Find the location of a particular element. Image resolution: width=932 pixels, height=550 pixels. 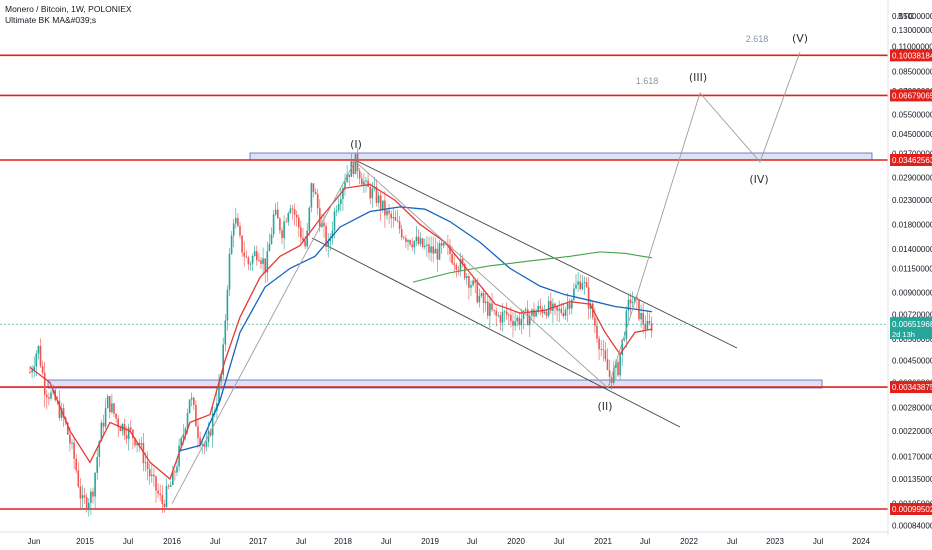

indicator-title: Ultimate BK MA&#039;s is located at coordinates (51, 20).